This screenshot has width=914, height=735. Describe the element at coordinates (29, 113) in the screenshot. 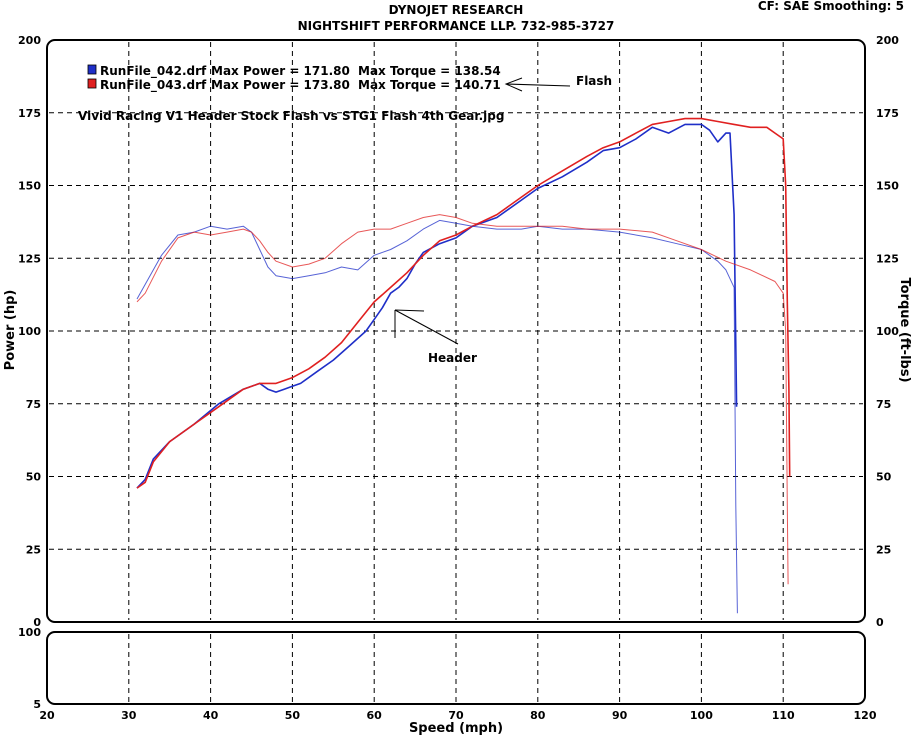

I see `left-tick-175: 175` at that location.